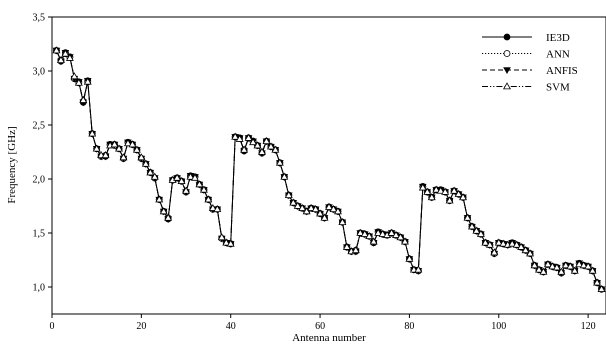 This screenshot has width=606, height=345. What do you see at coordinates (588, 326) in the screenshot?
I see `x-tick-label: 120` at bounding box center [588, 326].